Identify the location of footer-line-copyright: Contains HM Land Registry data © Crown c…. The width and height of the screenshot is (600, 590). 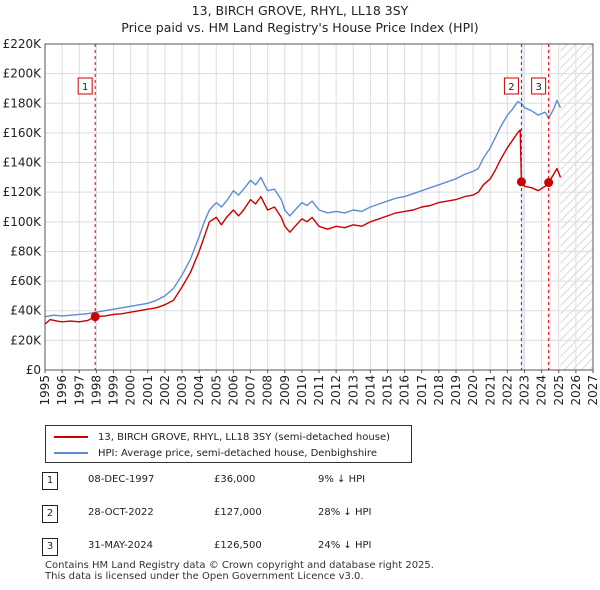
(239, 565).